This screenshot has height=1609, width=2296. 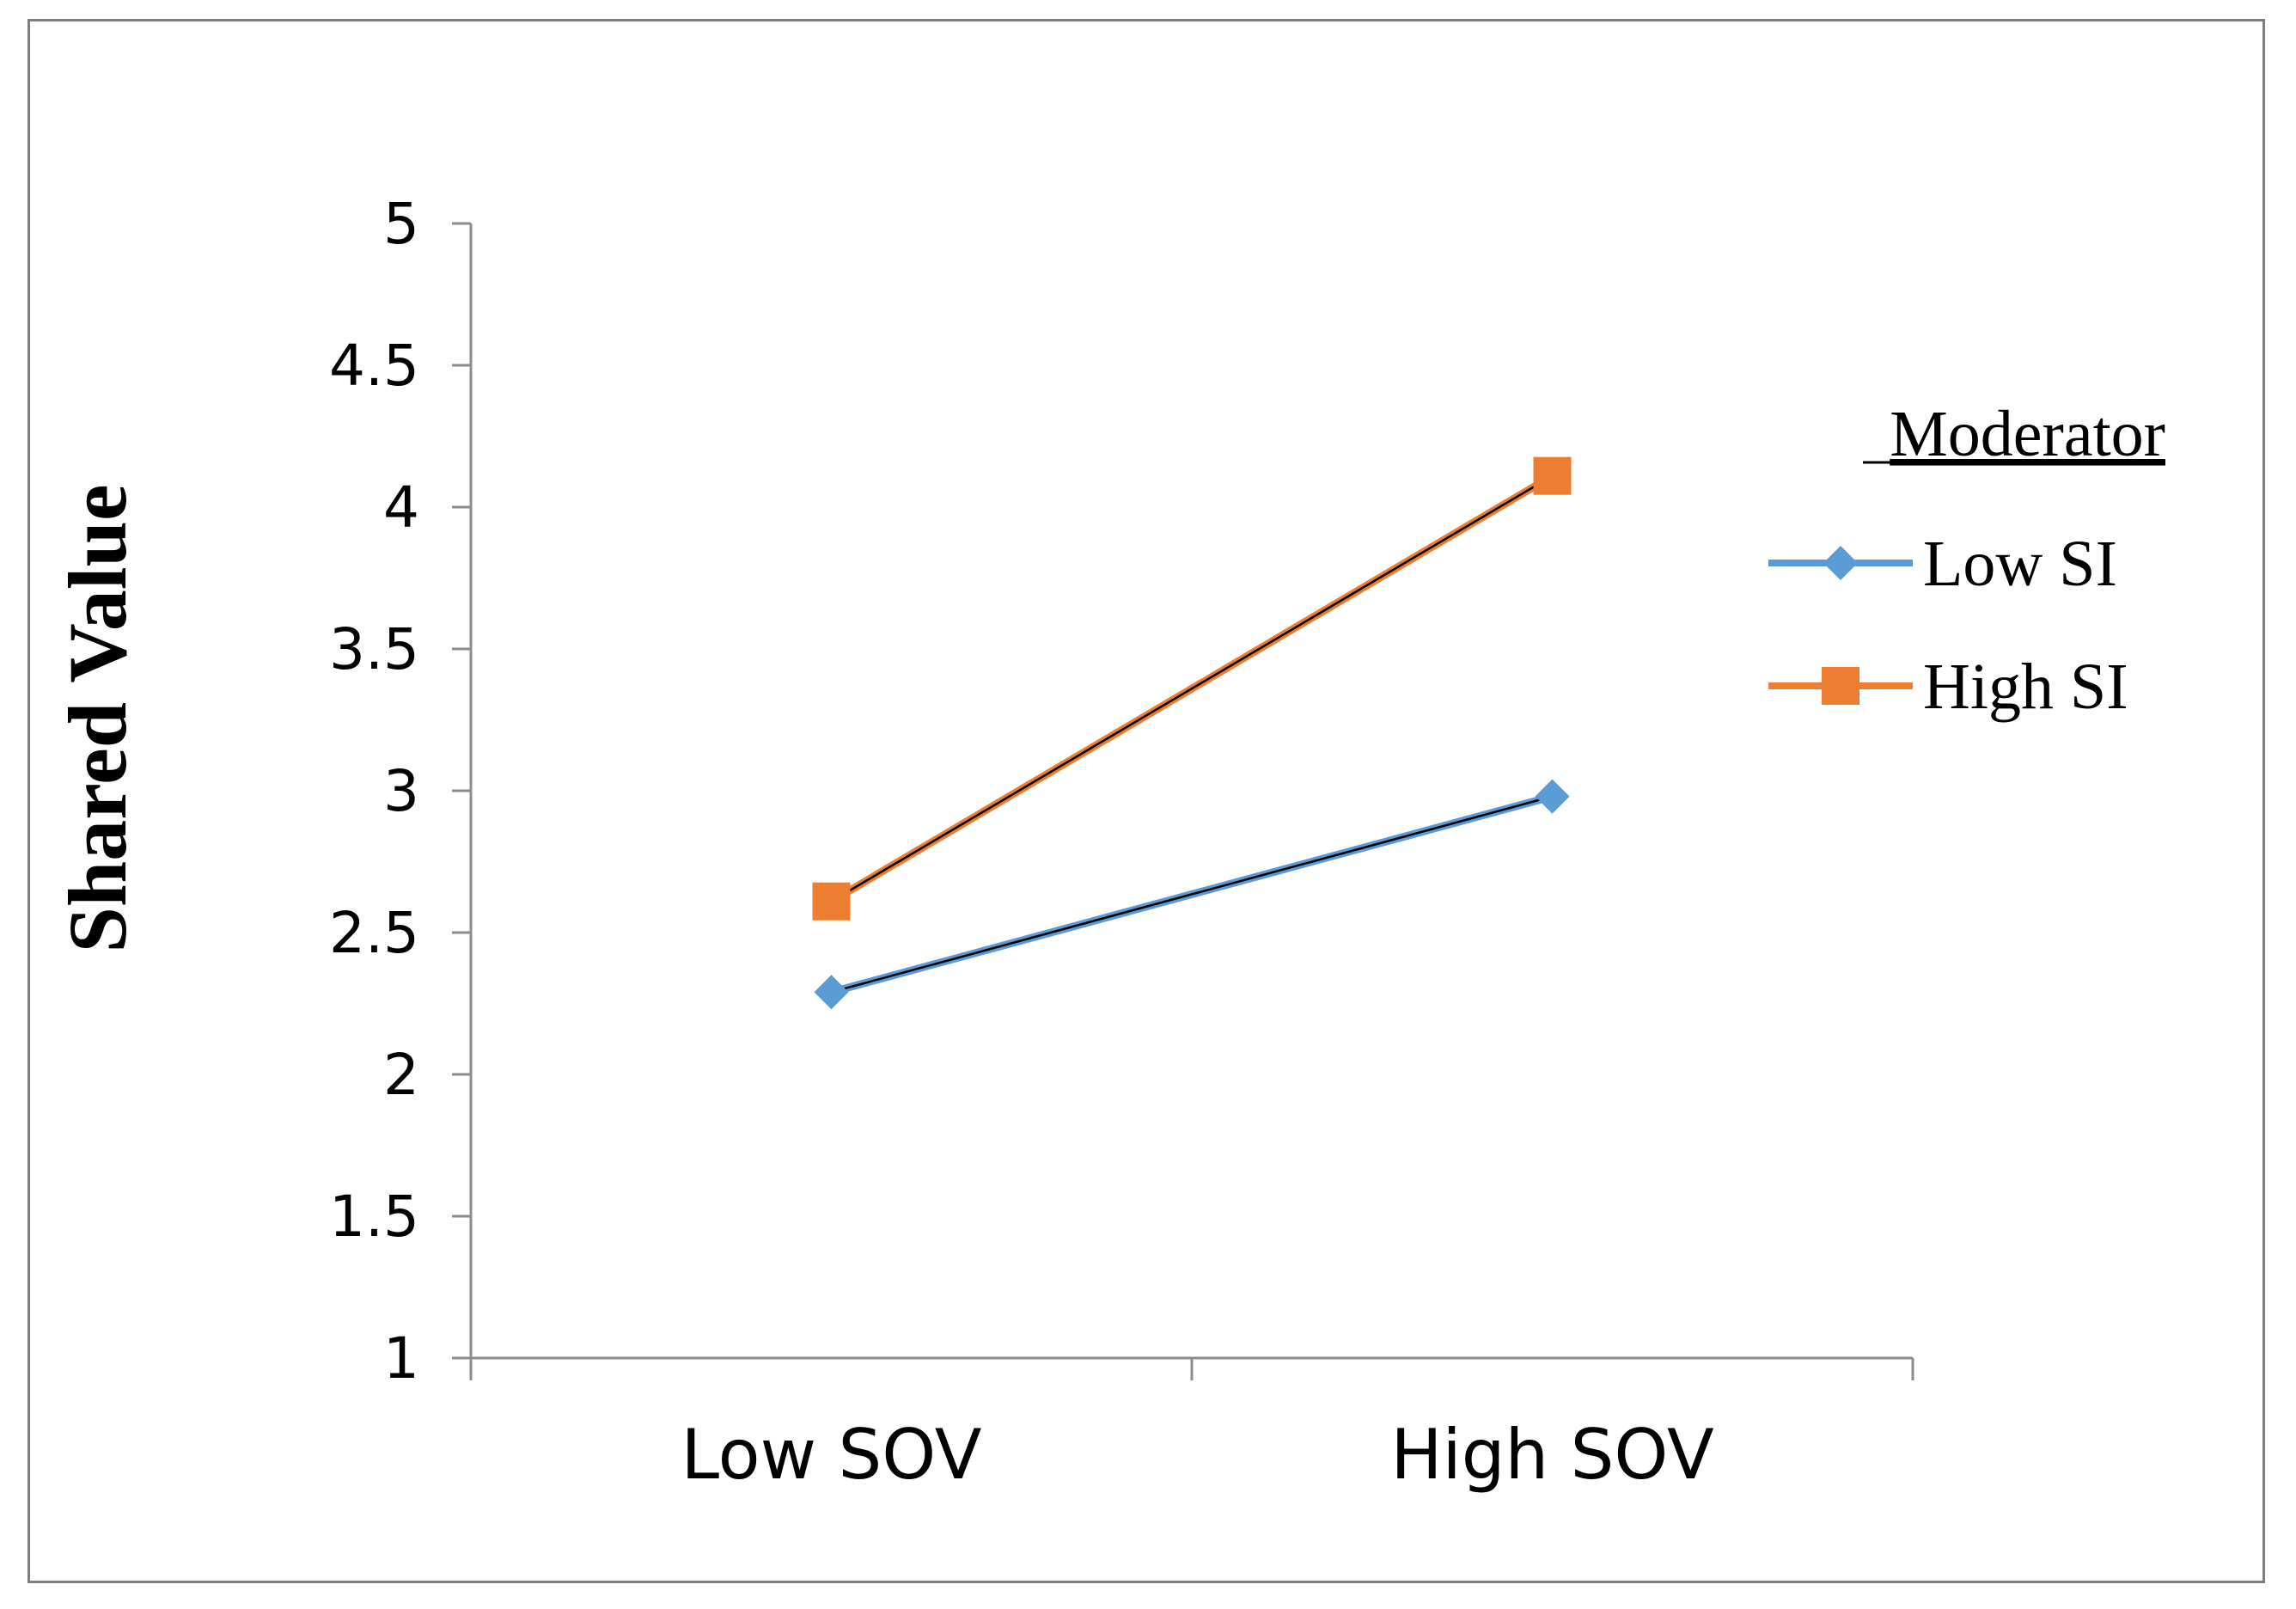 I want to click on legend-label: High SI, so click(x=2025, y=687).